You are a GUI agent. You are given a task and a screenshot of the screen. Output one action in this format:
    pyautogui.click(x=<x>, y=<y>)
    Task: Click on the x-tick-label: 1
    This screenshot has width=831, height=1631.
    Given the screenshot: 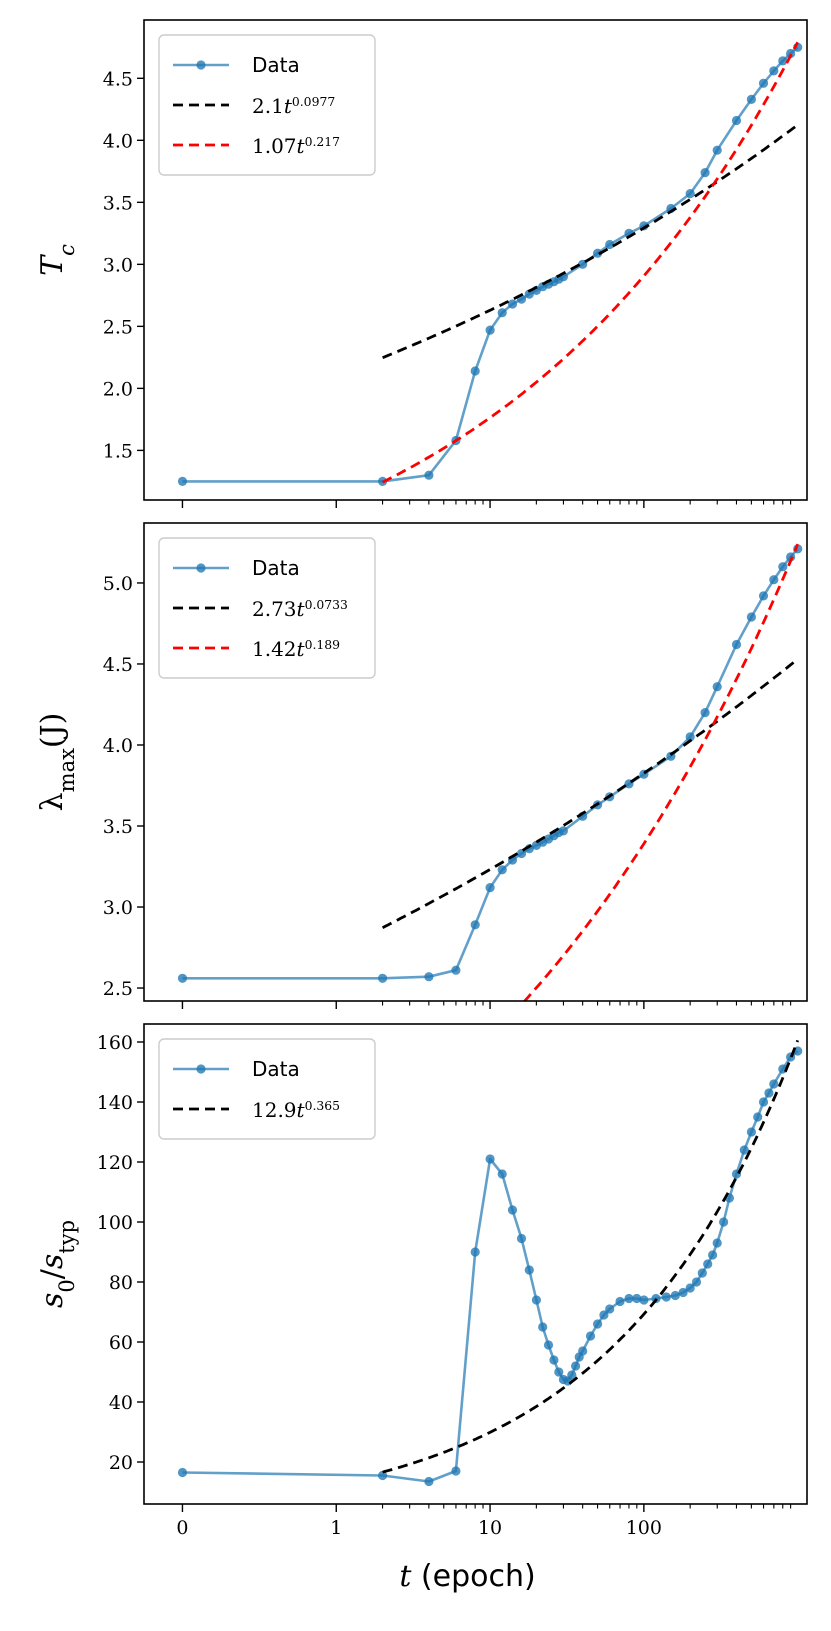 What is the action you would take?
    pyautogui.click(x=336, y=1528)
    